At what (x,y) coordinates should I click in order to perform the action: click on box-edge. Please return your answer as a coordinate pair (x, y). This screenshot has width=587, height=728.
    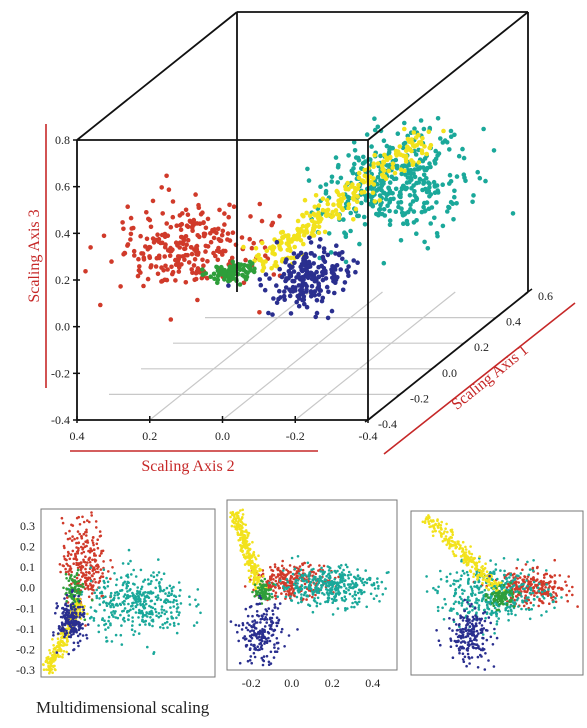
    Looking at the image, I should click on (448, 76).